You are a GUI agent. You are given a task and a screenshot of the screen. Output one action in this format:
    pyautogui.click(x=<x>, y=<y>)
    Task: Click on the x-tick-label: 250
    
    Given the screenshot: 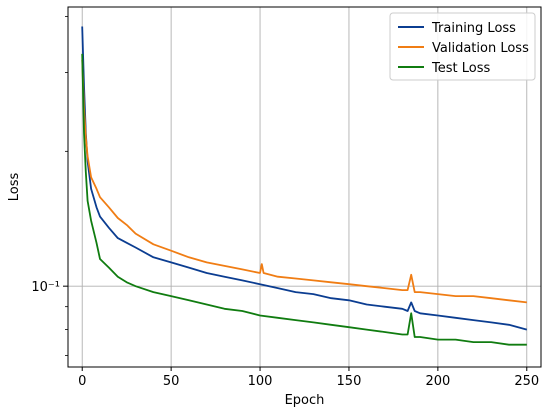 What is the action you would take?
    pyautogui.click(x=526, y=381)
    